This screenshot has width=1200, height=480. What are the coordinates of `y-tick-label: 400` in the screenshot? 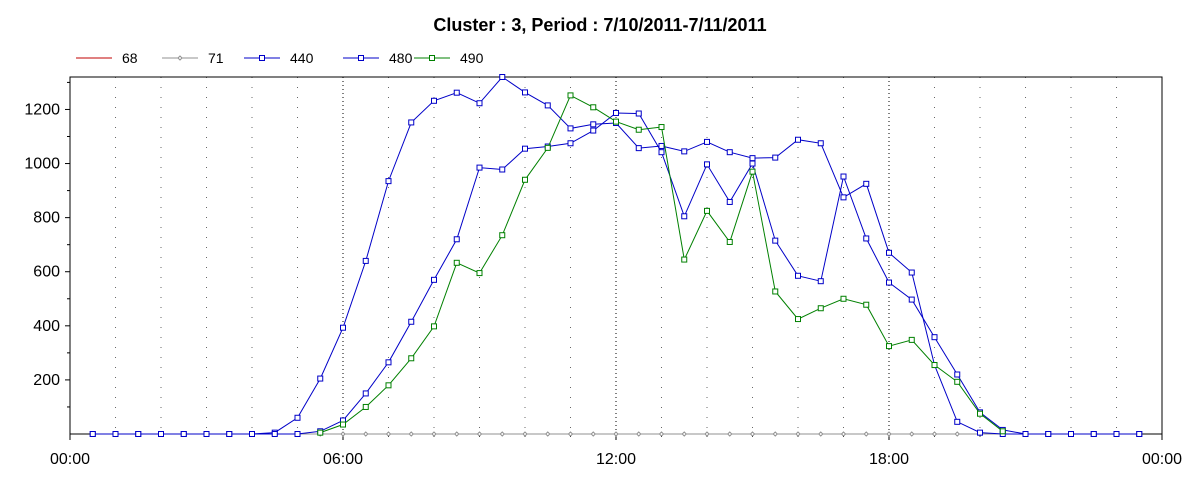 It's located at (46, 326).